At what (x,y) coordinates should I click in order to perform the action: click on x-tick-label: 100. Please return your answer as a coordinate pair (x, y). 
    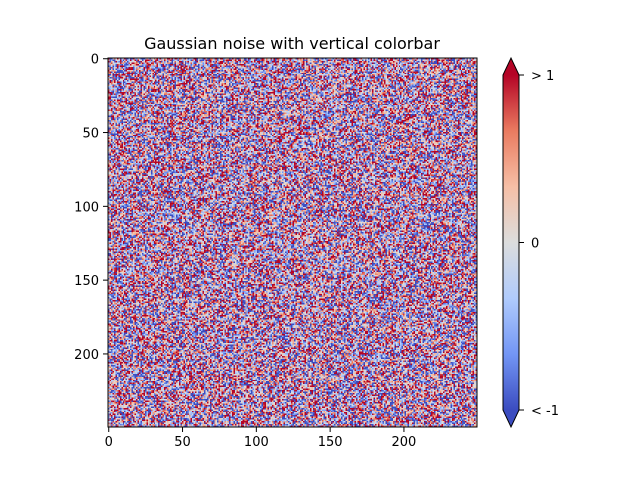
    Looking at the image, I should click on (256, 442).